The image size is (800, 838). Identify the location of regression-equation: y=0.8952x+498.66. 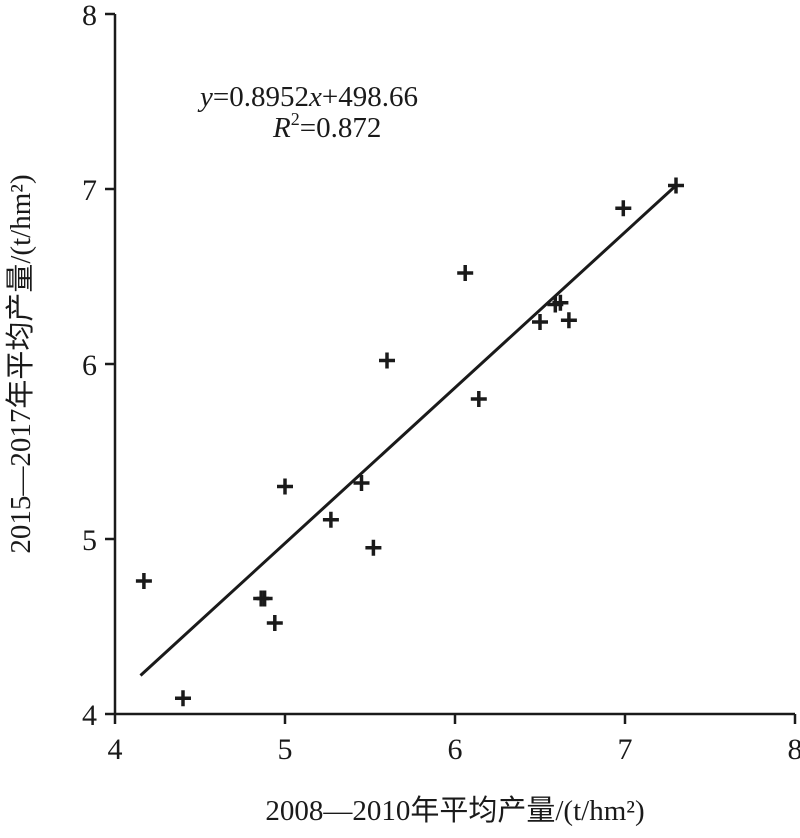
(307, 97).